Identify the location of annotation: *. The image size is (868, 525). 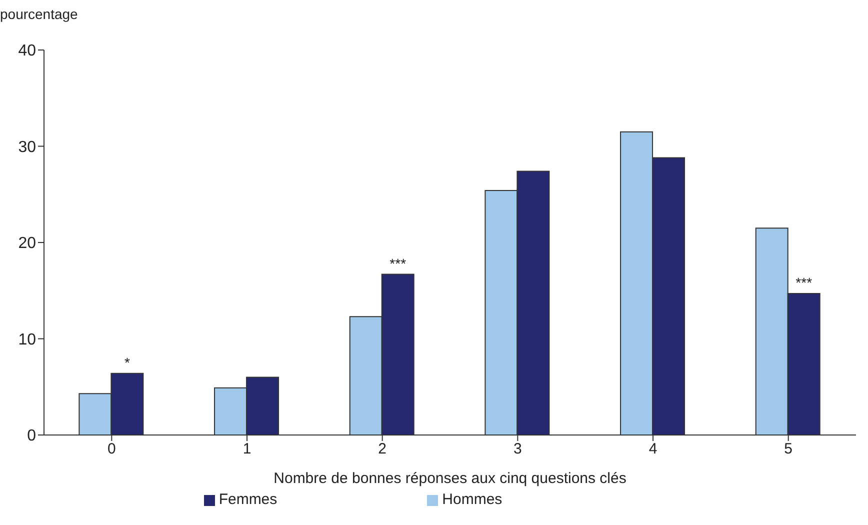
(127, 362).